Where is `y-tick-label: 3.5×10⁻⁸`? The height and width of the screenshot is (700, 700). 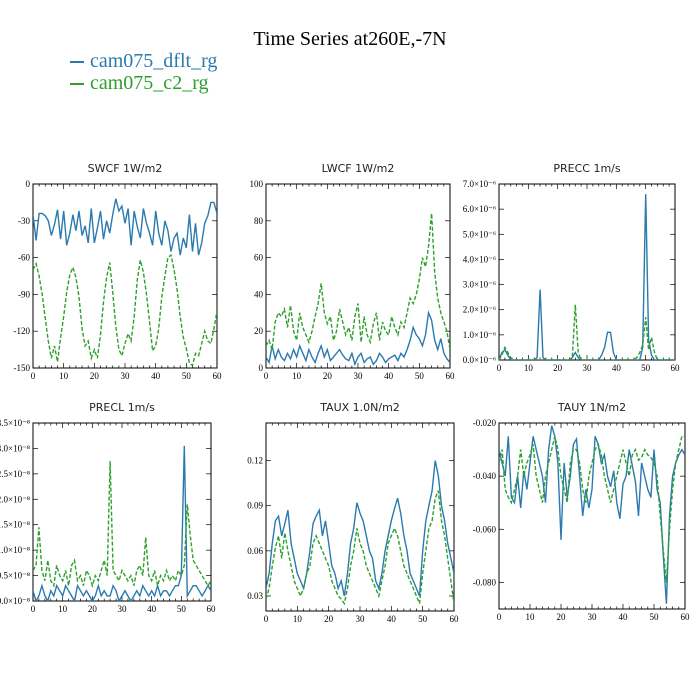
y-tick-label: 3.5×10⁻⁸ is located at coordinates (15, 423).